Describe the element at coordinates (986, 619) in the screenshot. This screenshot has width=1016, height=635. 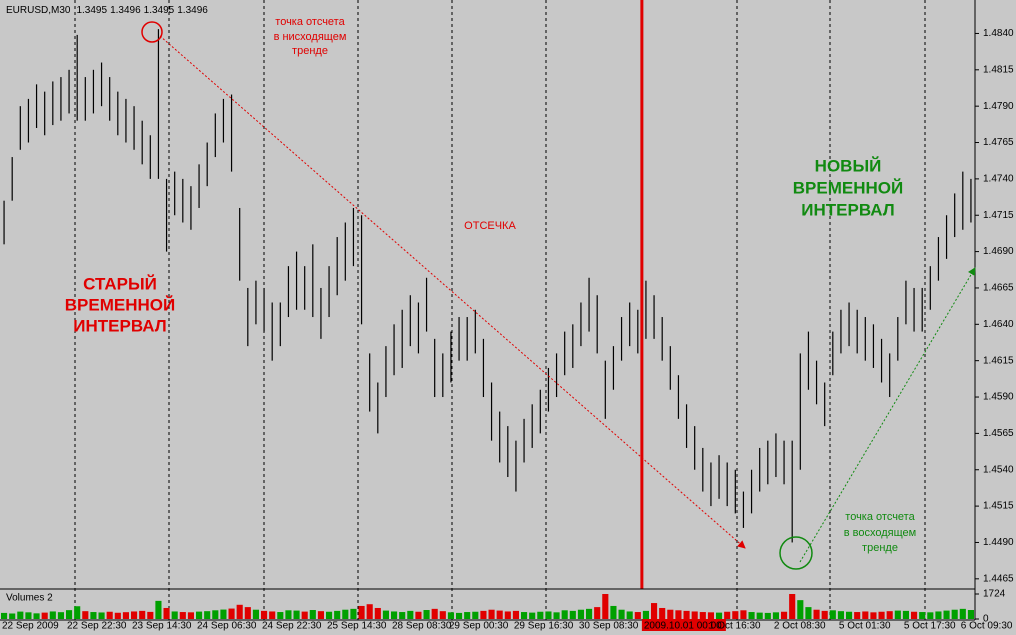
I see `y-tick-label: 0` at that location.